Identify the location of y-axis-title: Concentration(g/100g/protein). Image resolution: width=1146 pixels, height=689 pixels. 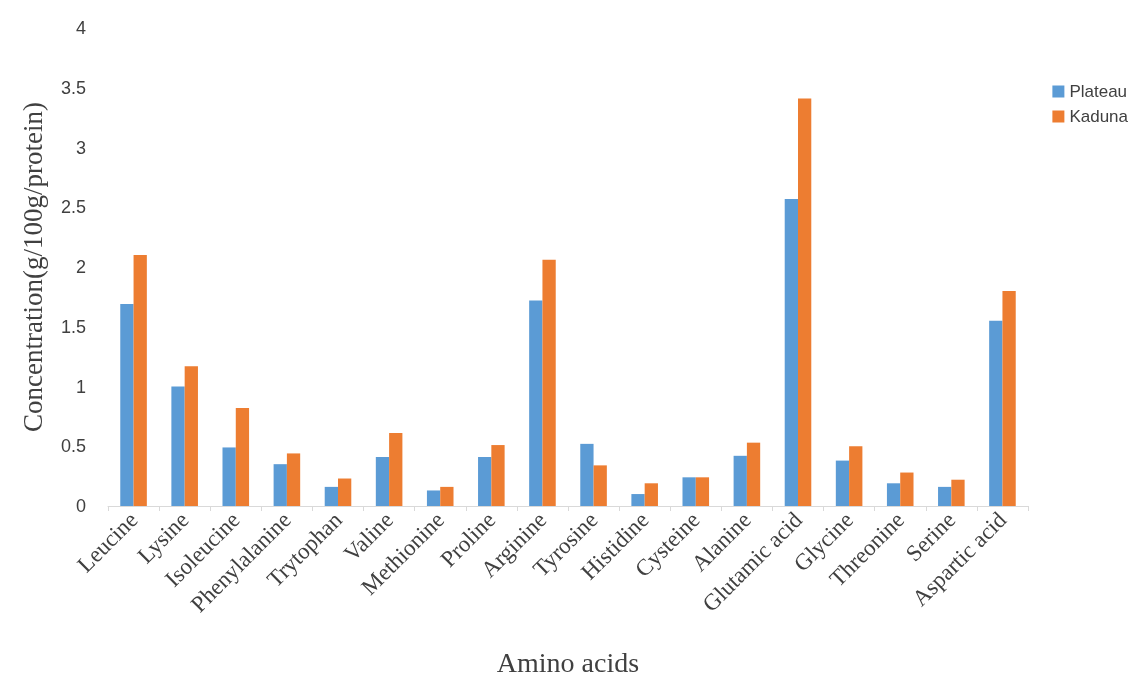
(32, 267).